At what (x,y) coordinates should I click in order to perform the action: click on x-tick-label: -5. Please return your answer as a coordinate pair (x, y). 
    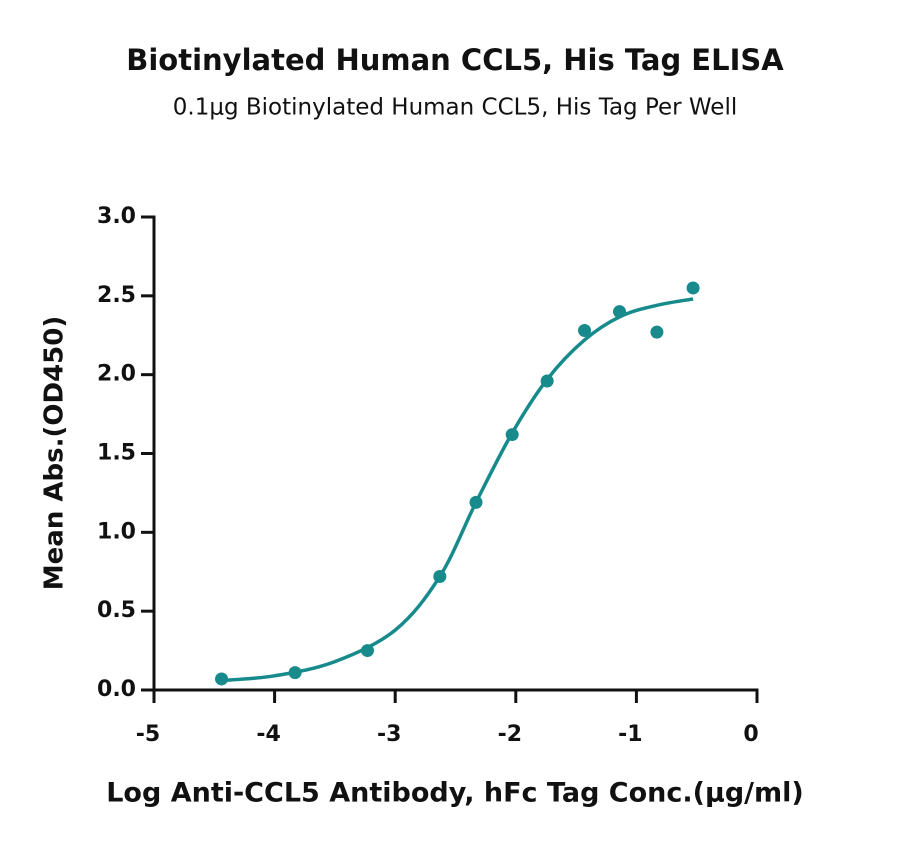
    Looking at the image, I should click on (148, 734).